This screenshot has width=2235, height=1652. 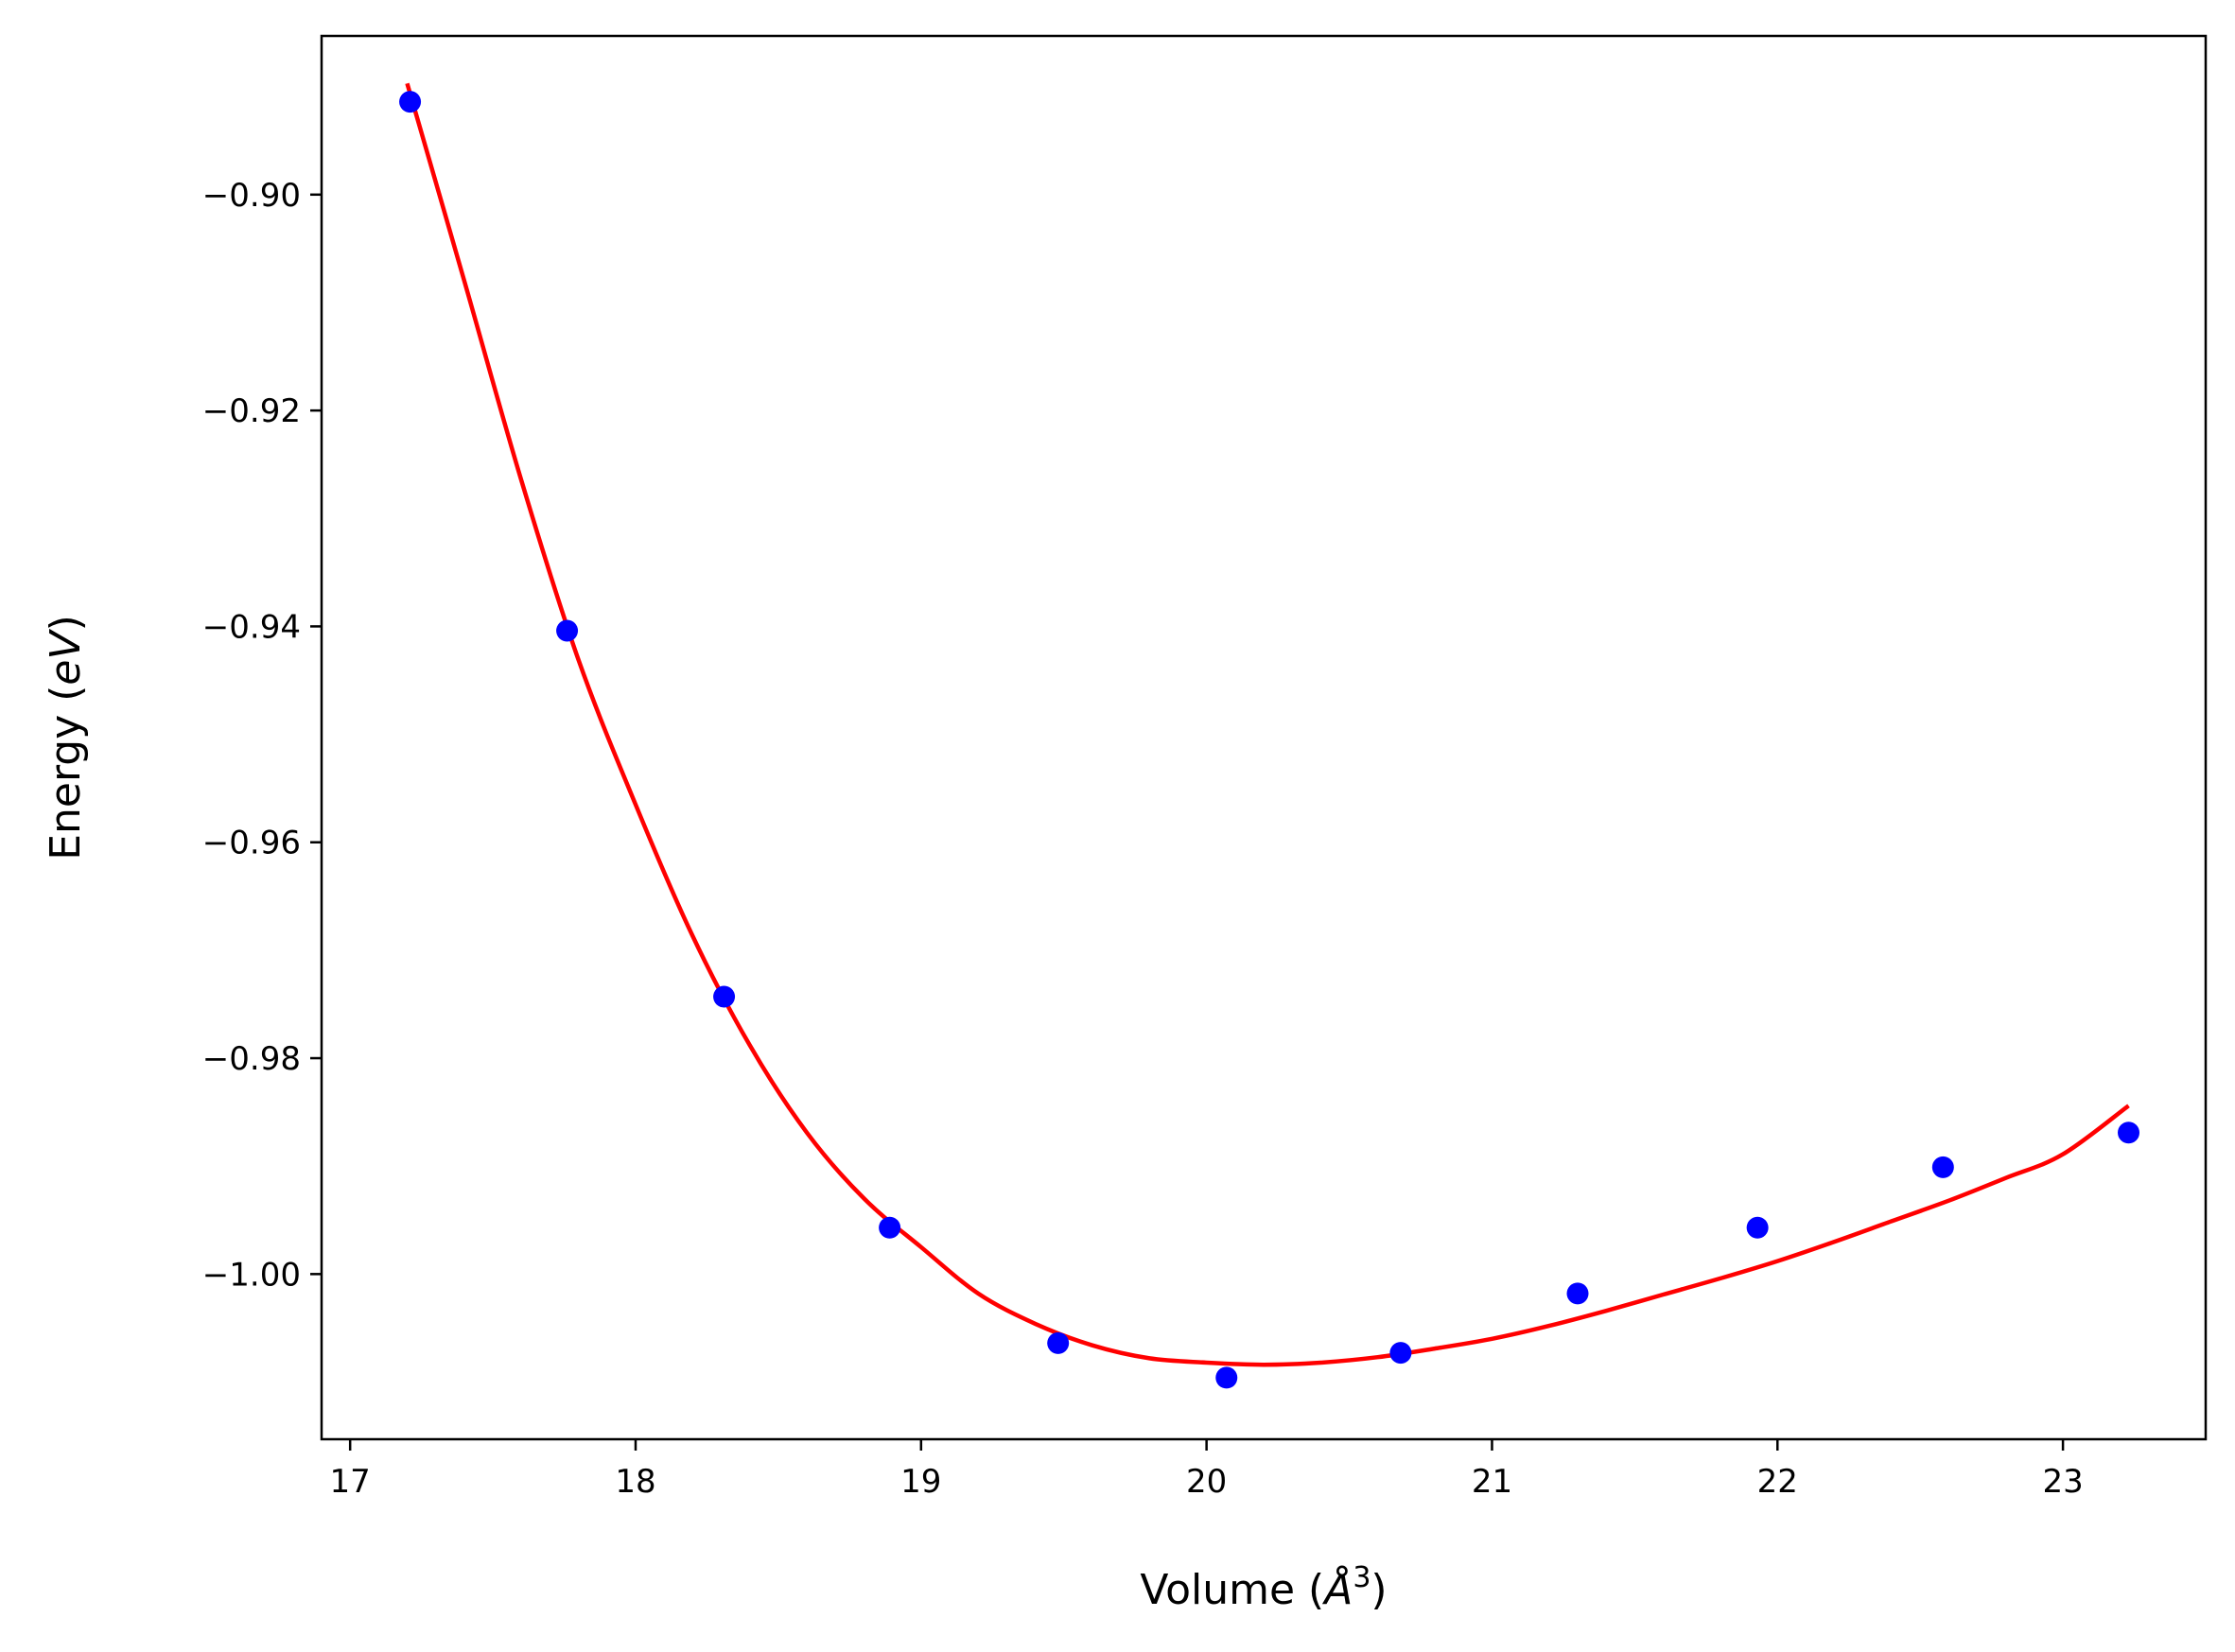 I want to click on x-axis: 17 18 19 20 21 22 23, so click(x=1207, y=1470).